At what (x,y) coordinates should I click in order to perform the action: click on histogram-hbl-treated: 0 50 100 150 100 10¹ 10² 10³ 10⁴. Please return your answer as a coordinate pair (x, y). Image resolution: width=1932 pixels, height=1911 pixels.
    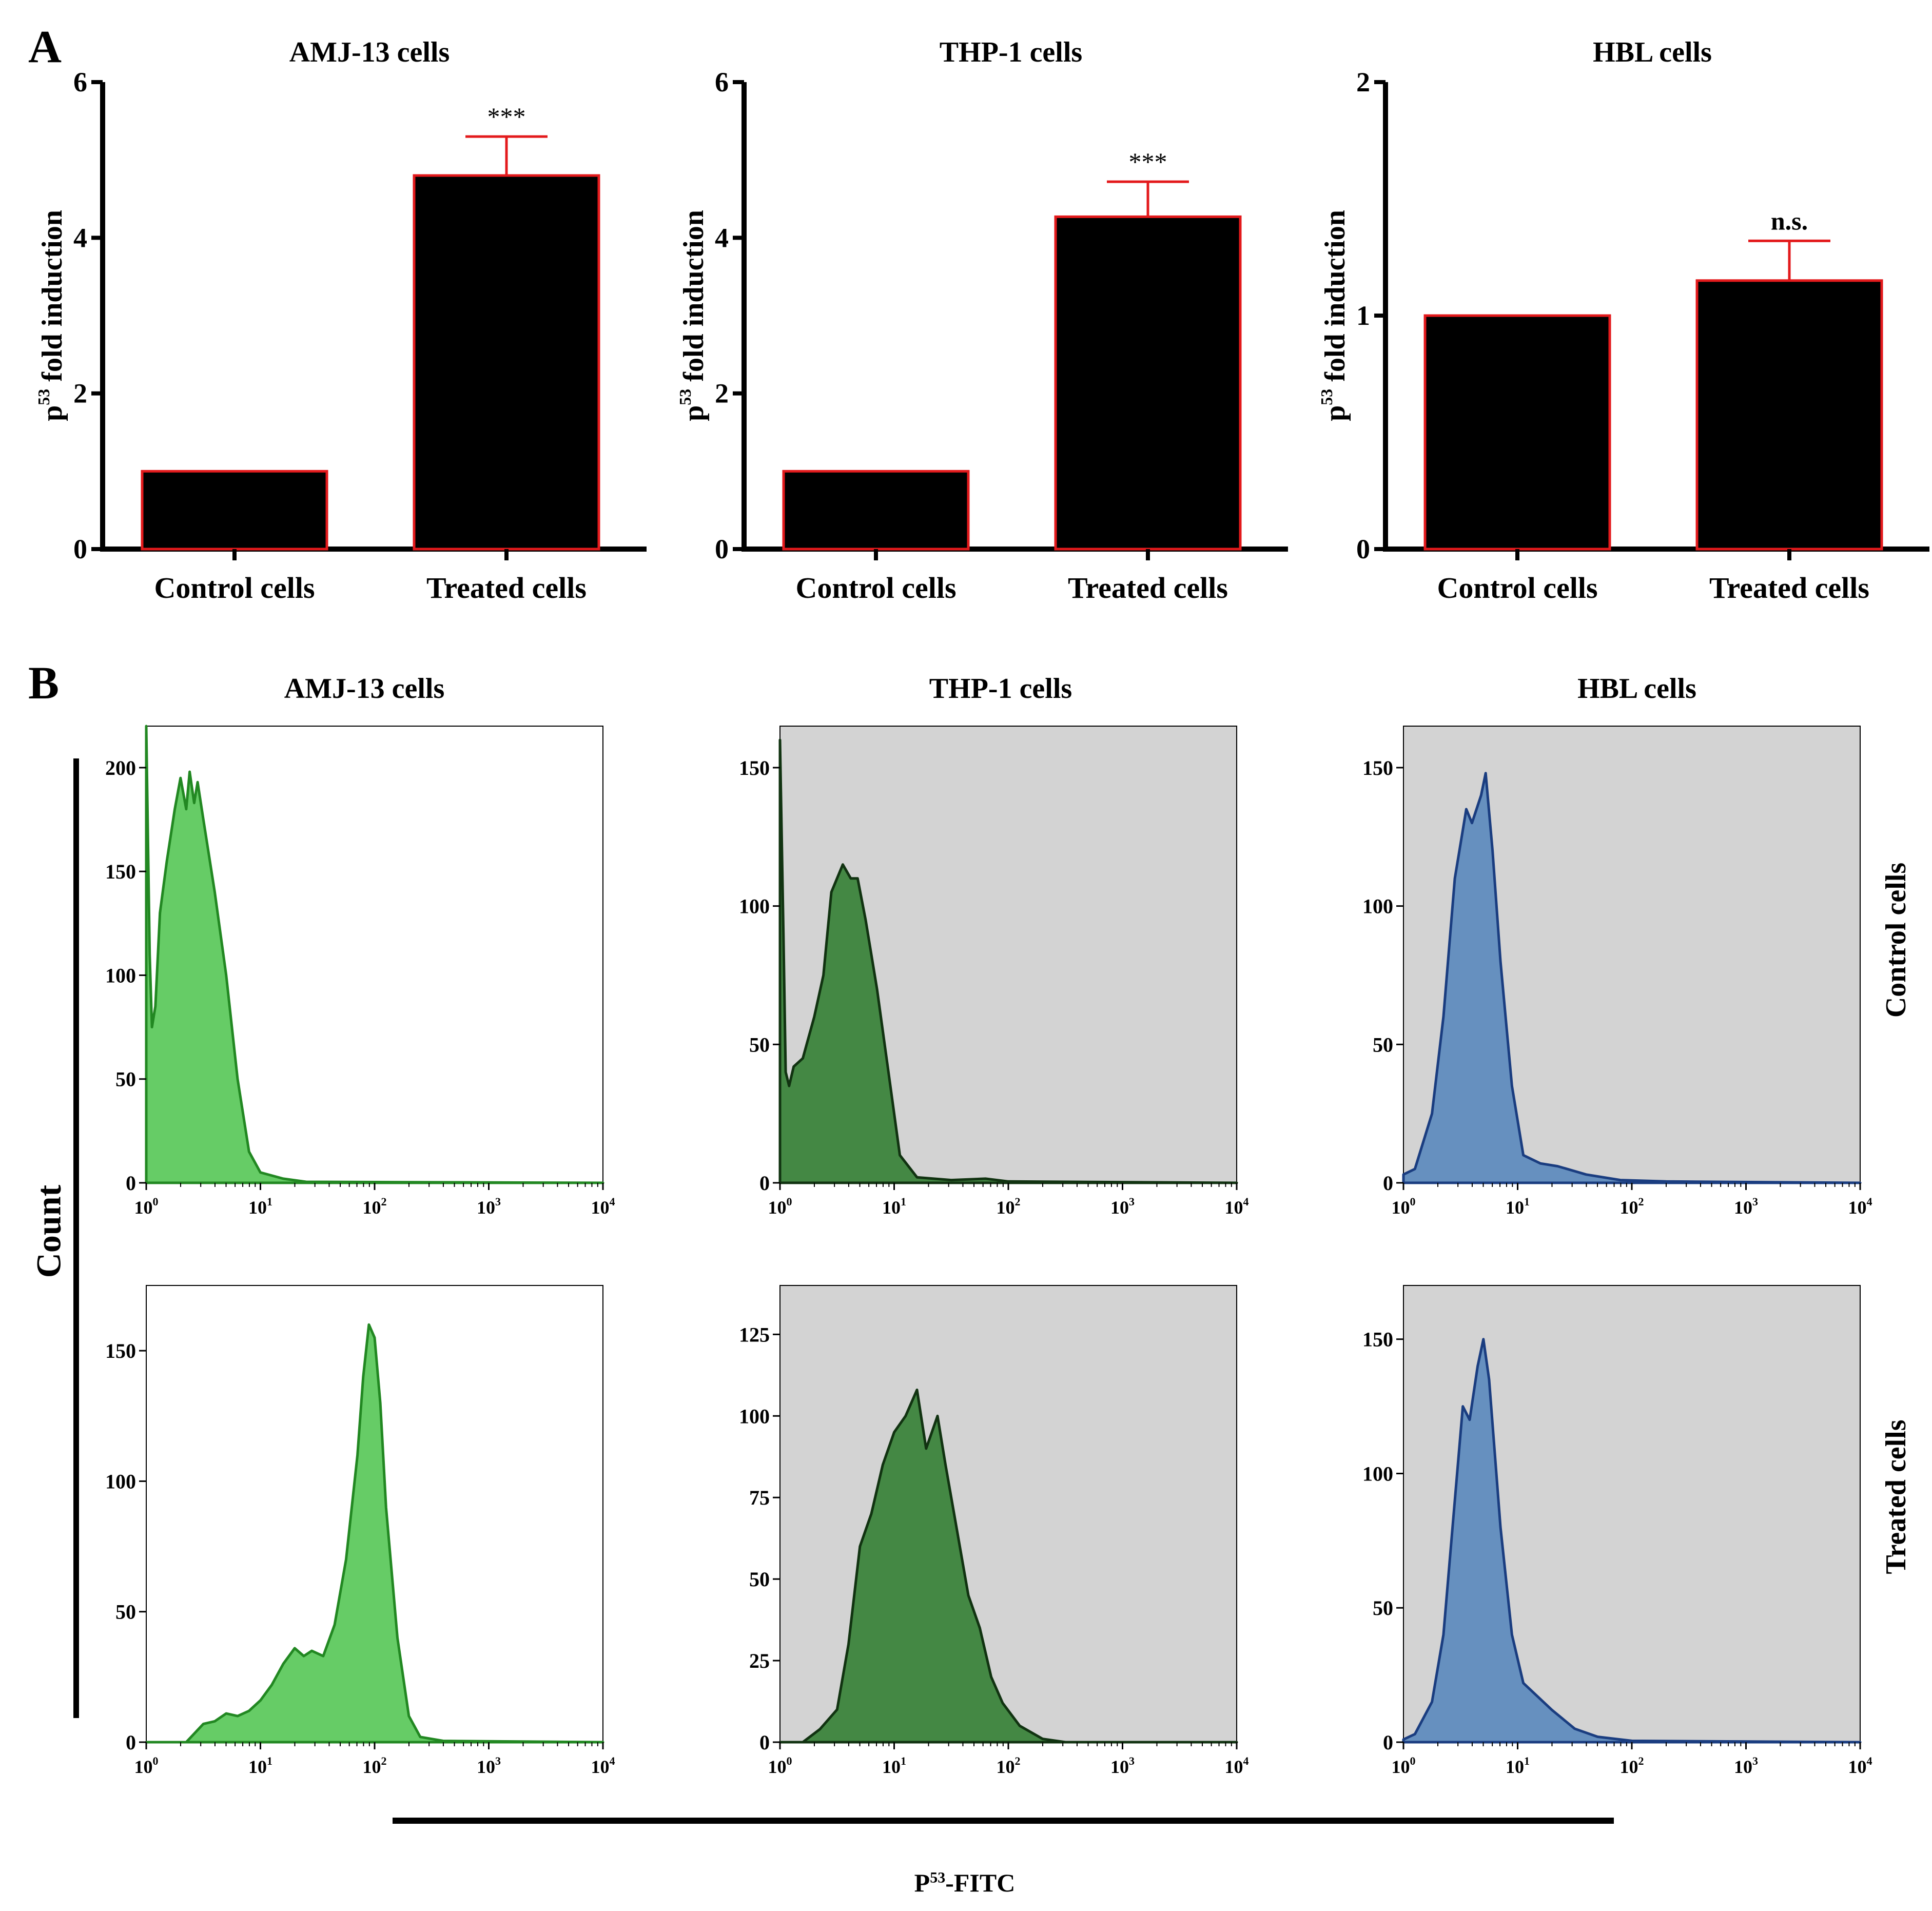
    Looking at the image, I should click on (1617, 1531).